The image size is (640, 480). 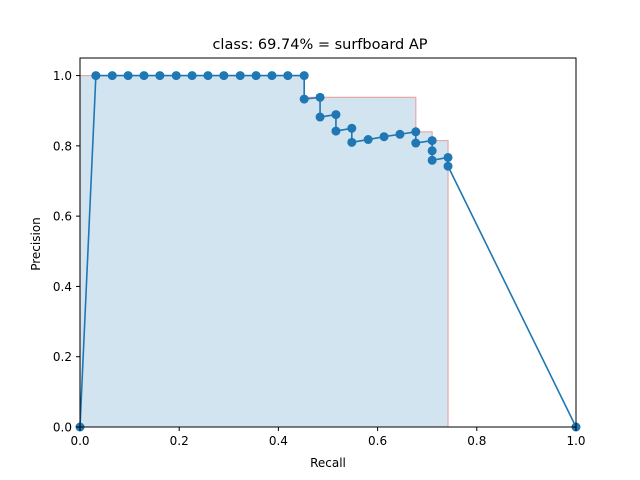 I want to click on x-tick-label: 1.0, so click(x=575, y=441).